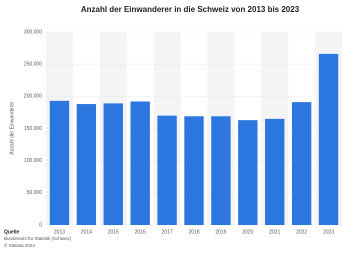  I want to click on y-tick-label: 100.000, so click(33, 161).